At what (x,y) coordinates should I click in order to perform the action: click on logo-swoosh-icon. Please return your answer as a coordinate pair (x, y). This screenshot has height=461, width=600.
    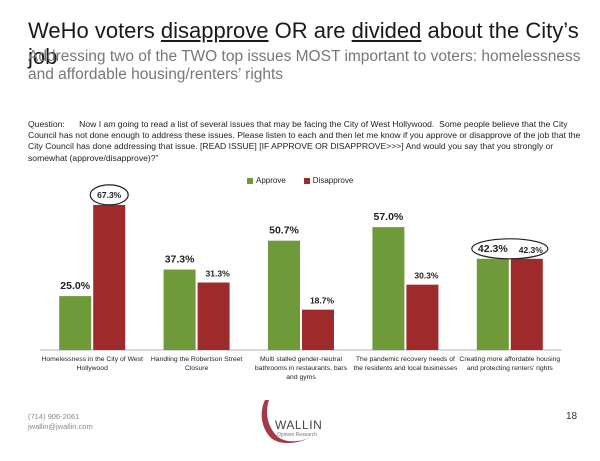
    Looking at the image, I should click on (287, 422).